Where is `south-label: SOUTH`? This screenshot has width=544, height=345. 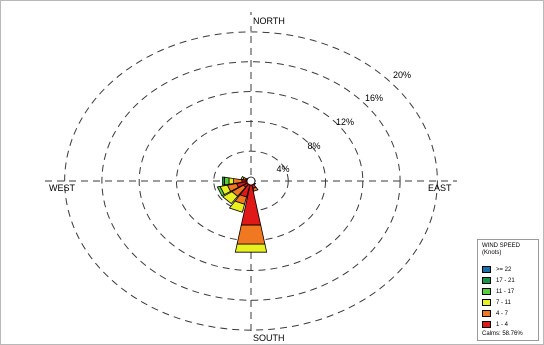
south-label: SOUTH is located at coordinates (269, 338).